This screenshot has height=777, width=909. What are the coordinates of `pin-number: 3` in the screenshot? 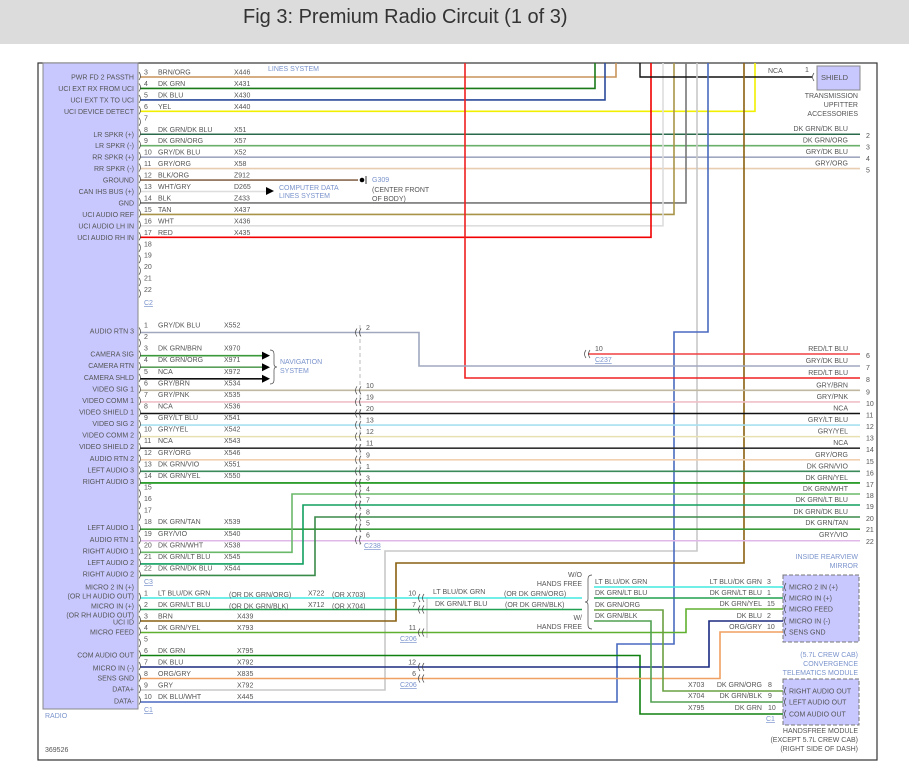 It's located at (146, 617).